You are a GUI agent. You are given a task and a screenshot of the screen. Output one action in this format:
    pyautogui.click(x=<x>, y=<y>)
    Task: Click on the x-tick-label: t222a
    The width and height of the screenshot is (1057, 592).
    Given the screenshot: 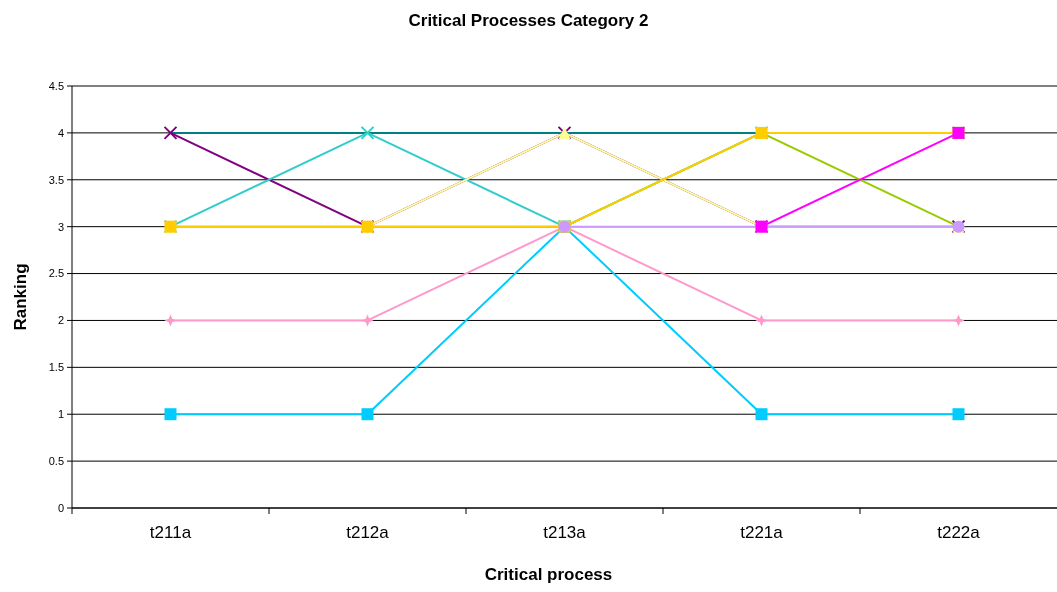 What is the action you would take?
    pyautogui.click(x=959, y=532)
    